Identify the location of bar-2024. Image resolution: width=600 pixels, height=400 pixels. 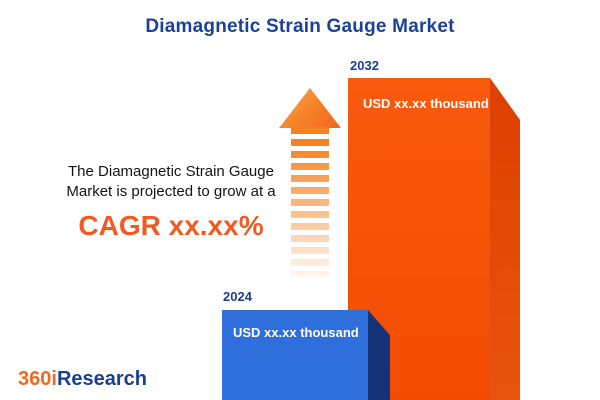
(295, 355).